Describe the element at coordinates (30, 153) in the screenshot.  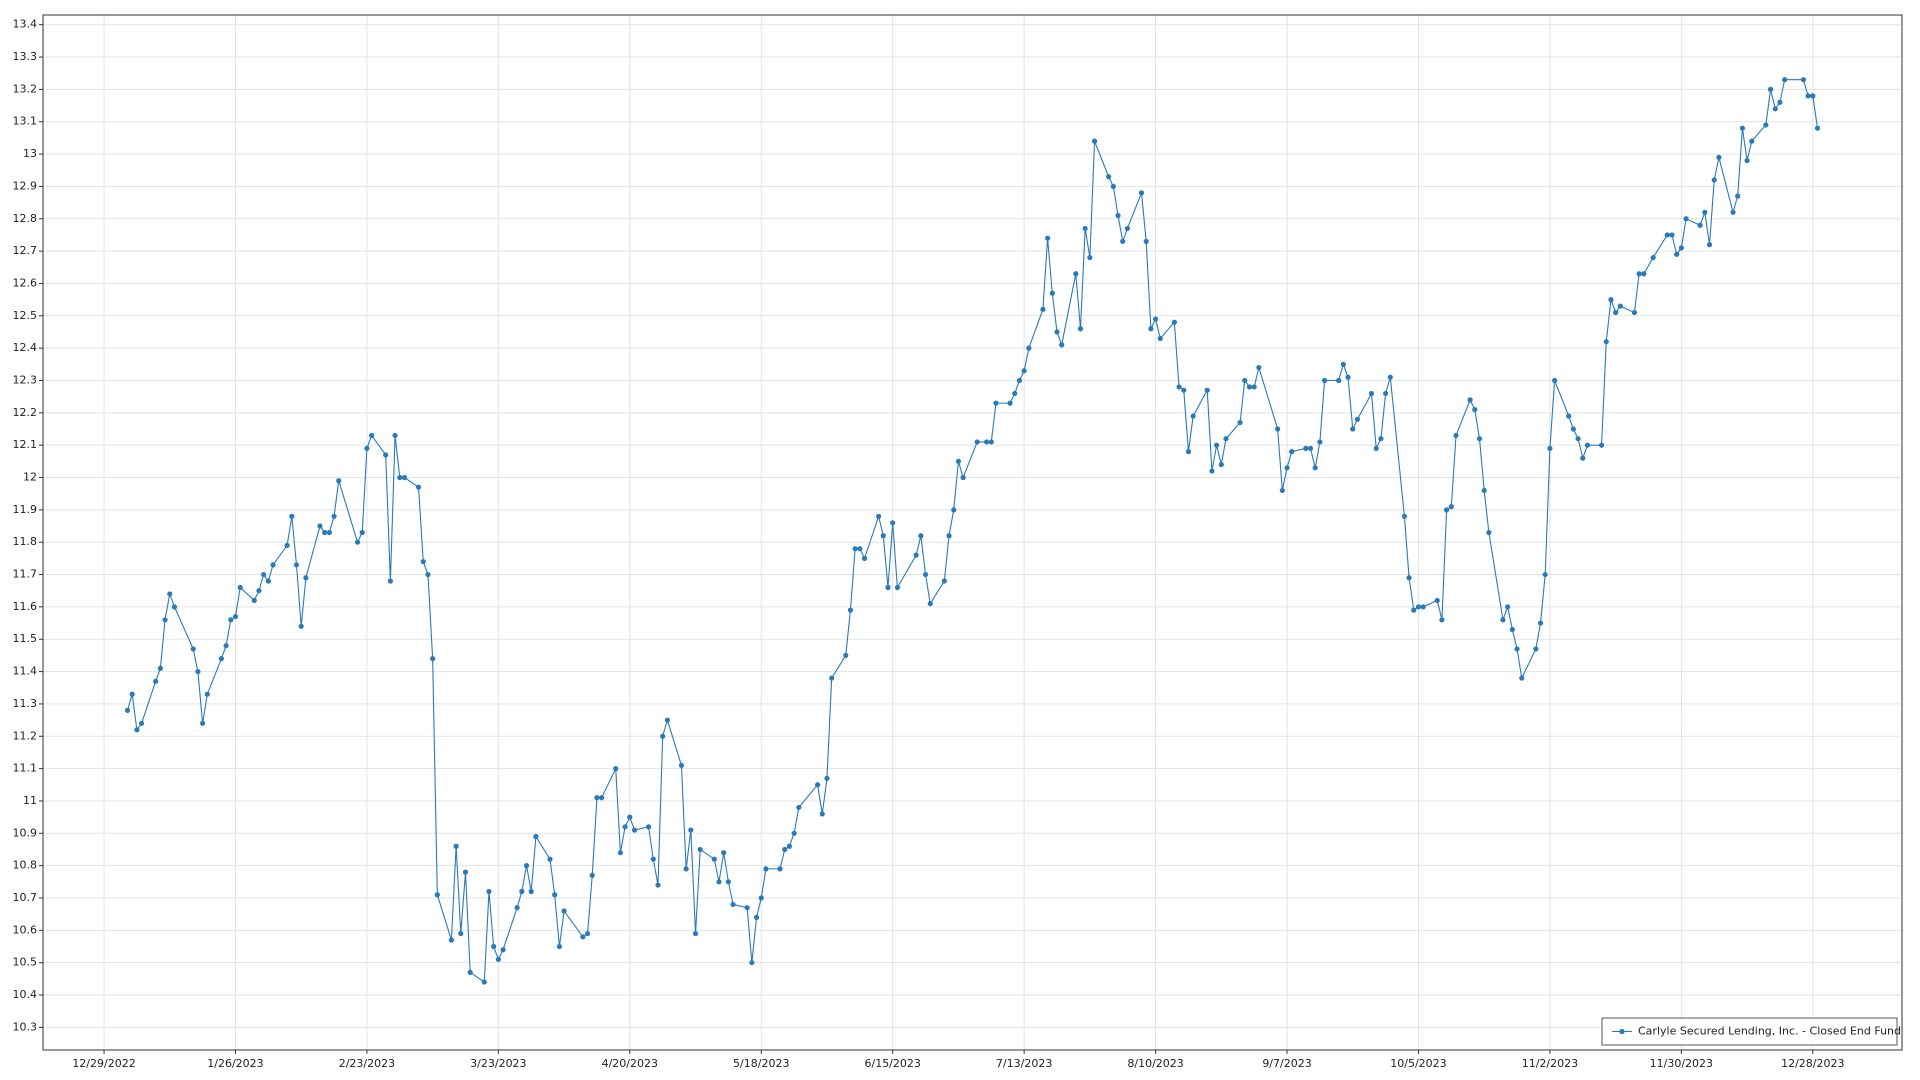
I see `y-tick-label: 13` at that location.